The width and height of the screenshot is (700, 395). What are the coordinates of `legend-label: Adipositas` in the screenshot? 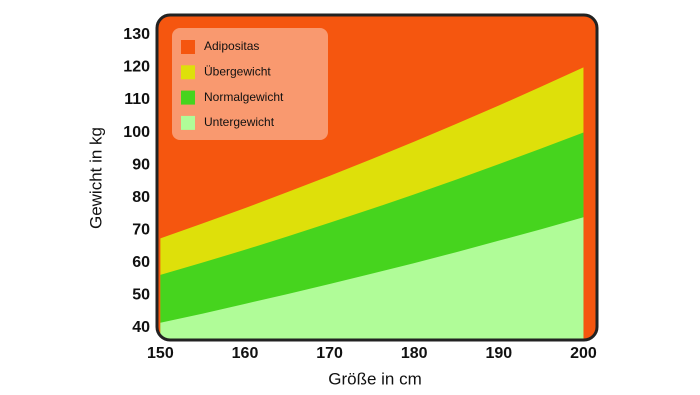 It's located at (231, 46).